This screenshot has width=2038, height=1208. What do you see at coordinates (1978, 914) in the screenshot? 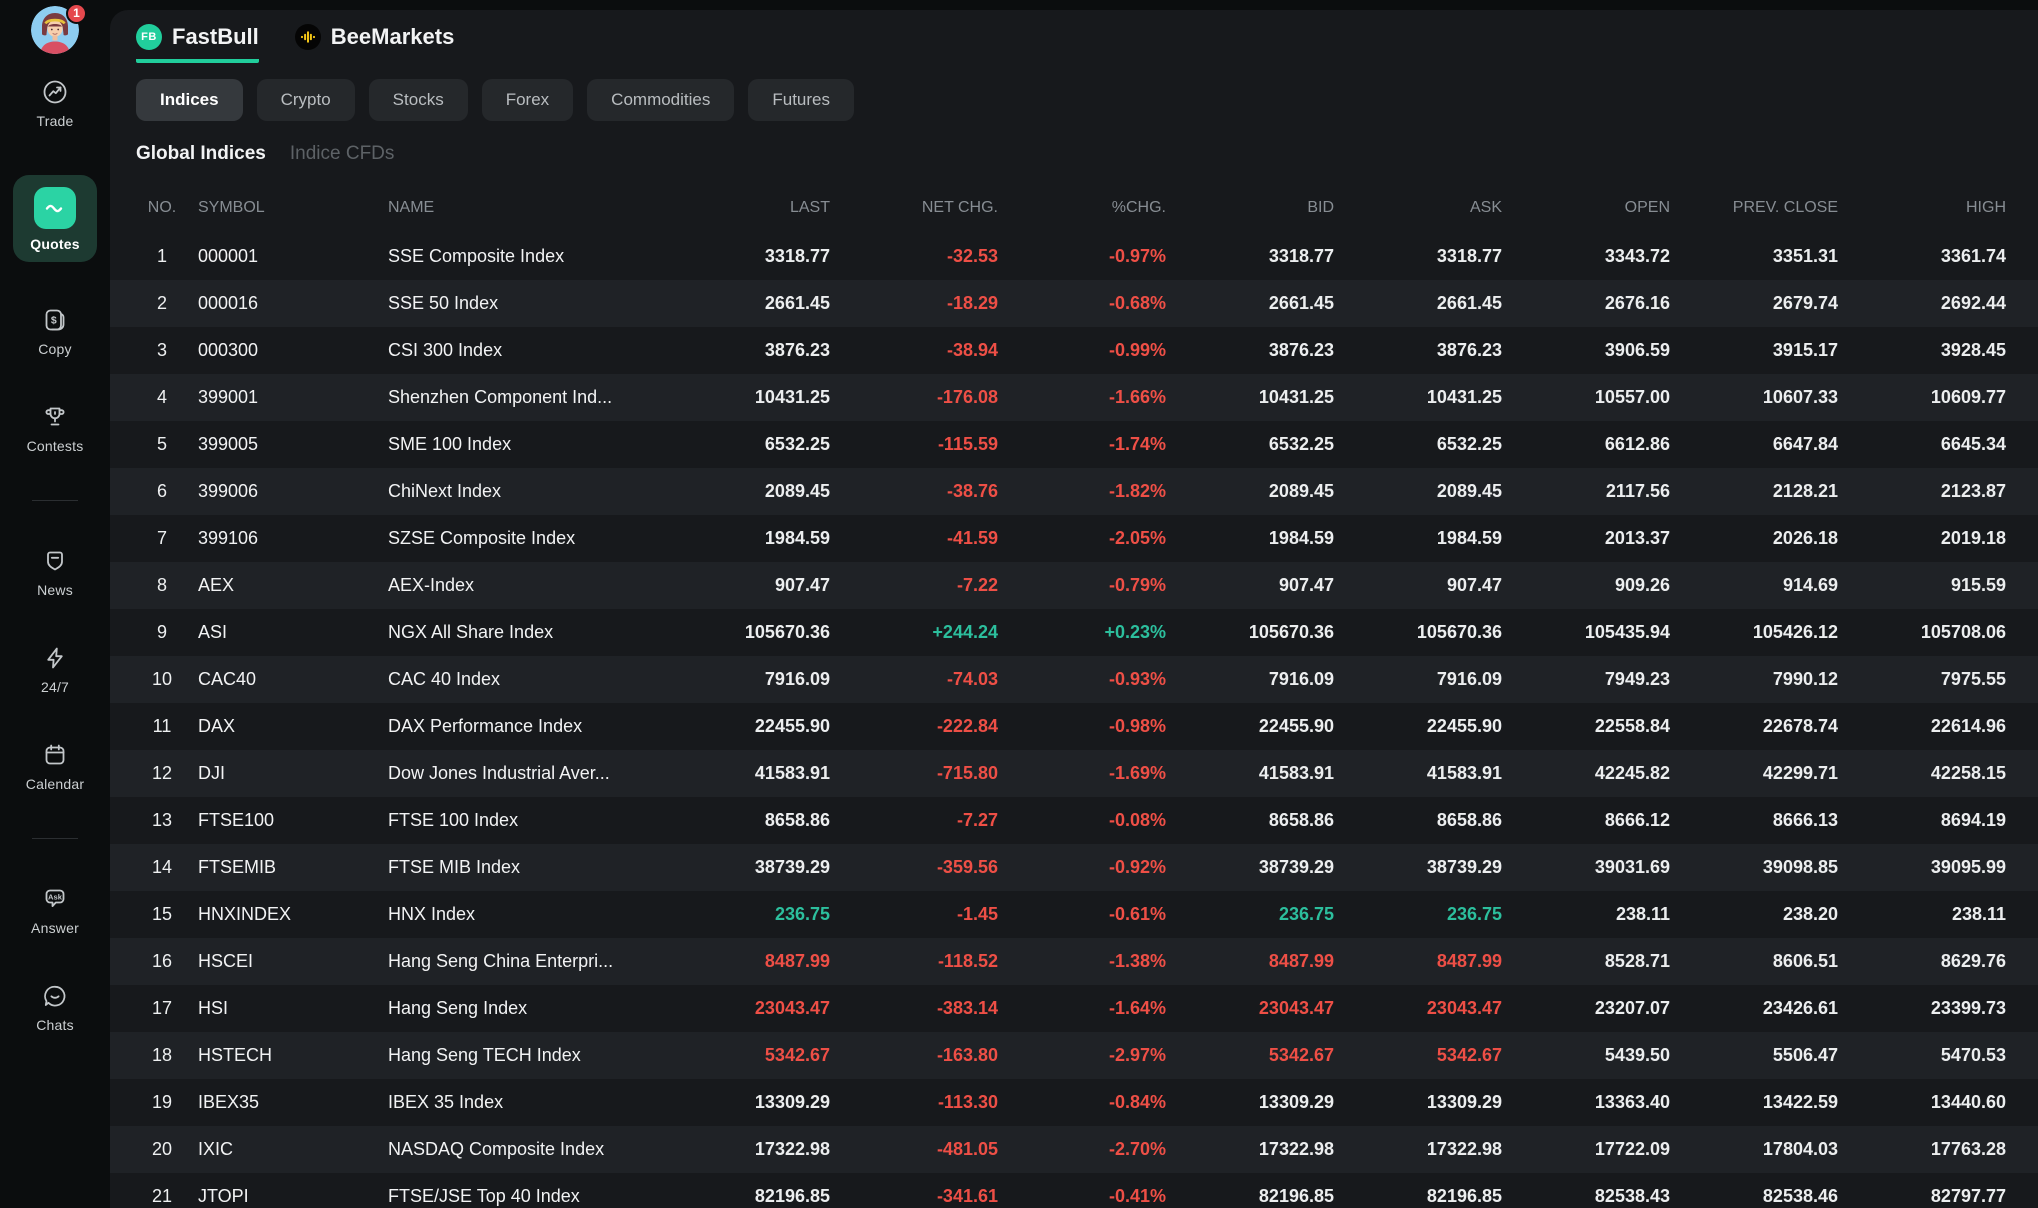
I see `cell-high: 238.11` at bounding box center [1978, 914].